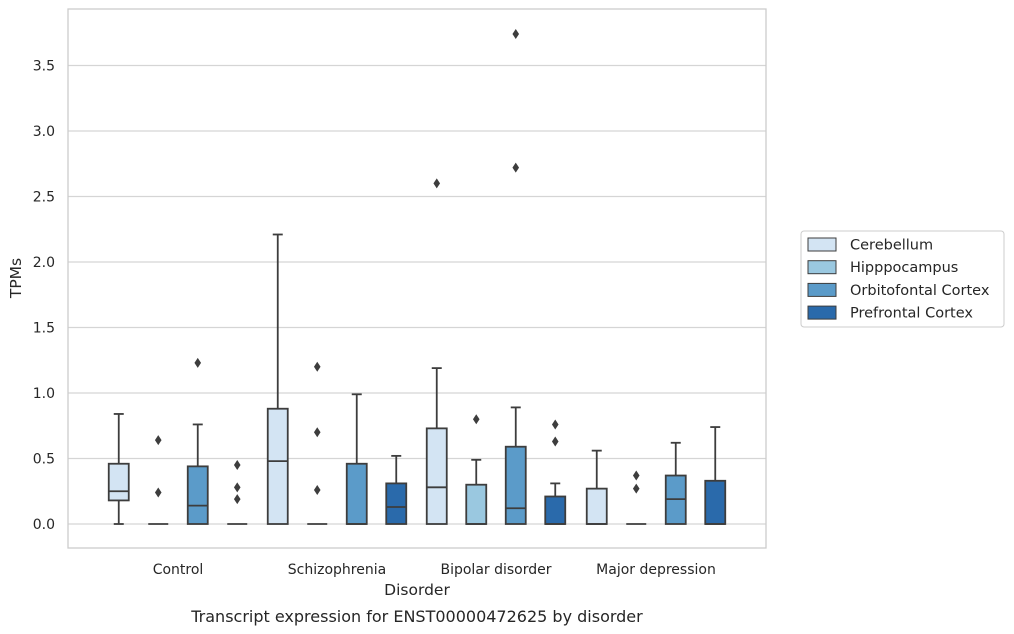 The image size is (1014, 634). What do you see at coordinates (920, 291) in the screenshot?
I see `legend-label: Orbitofontal Cortex` at bounding box center [920, 291].